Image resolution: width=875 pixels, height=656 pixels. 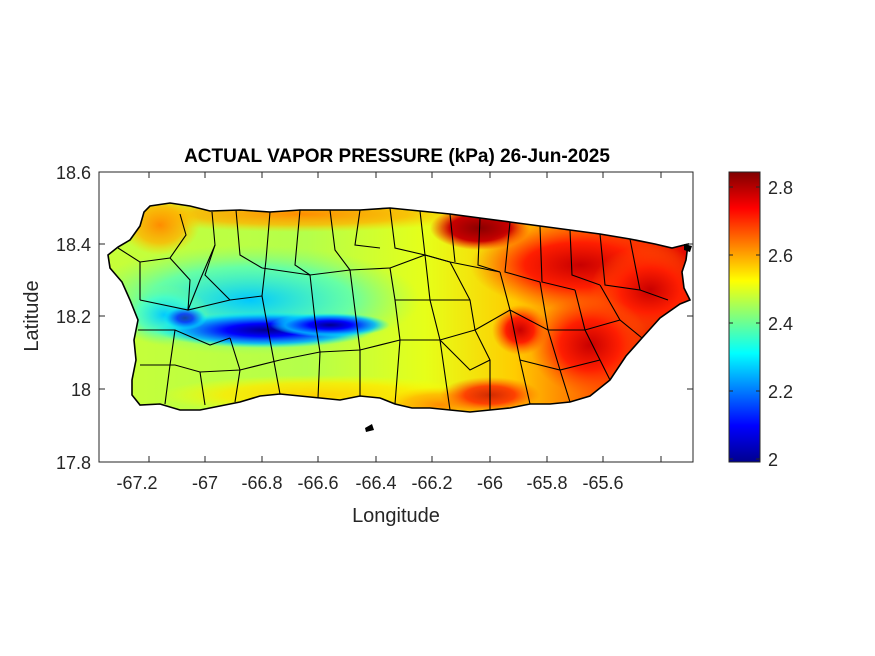 I want to click on eastern-islet, so click(x=688, y=248).